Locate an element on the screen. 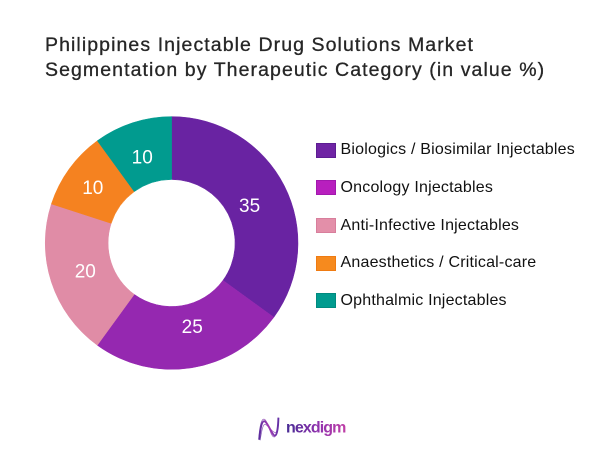 The width and height of the screenshot is (602, 453). svg-text: 20 is located at coordinates (85, 271).